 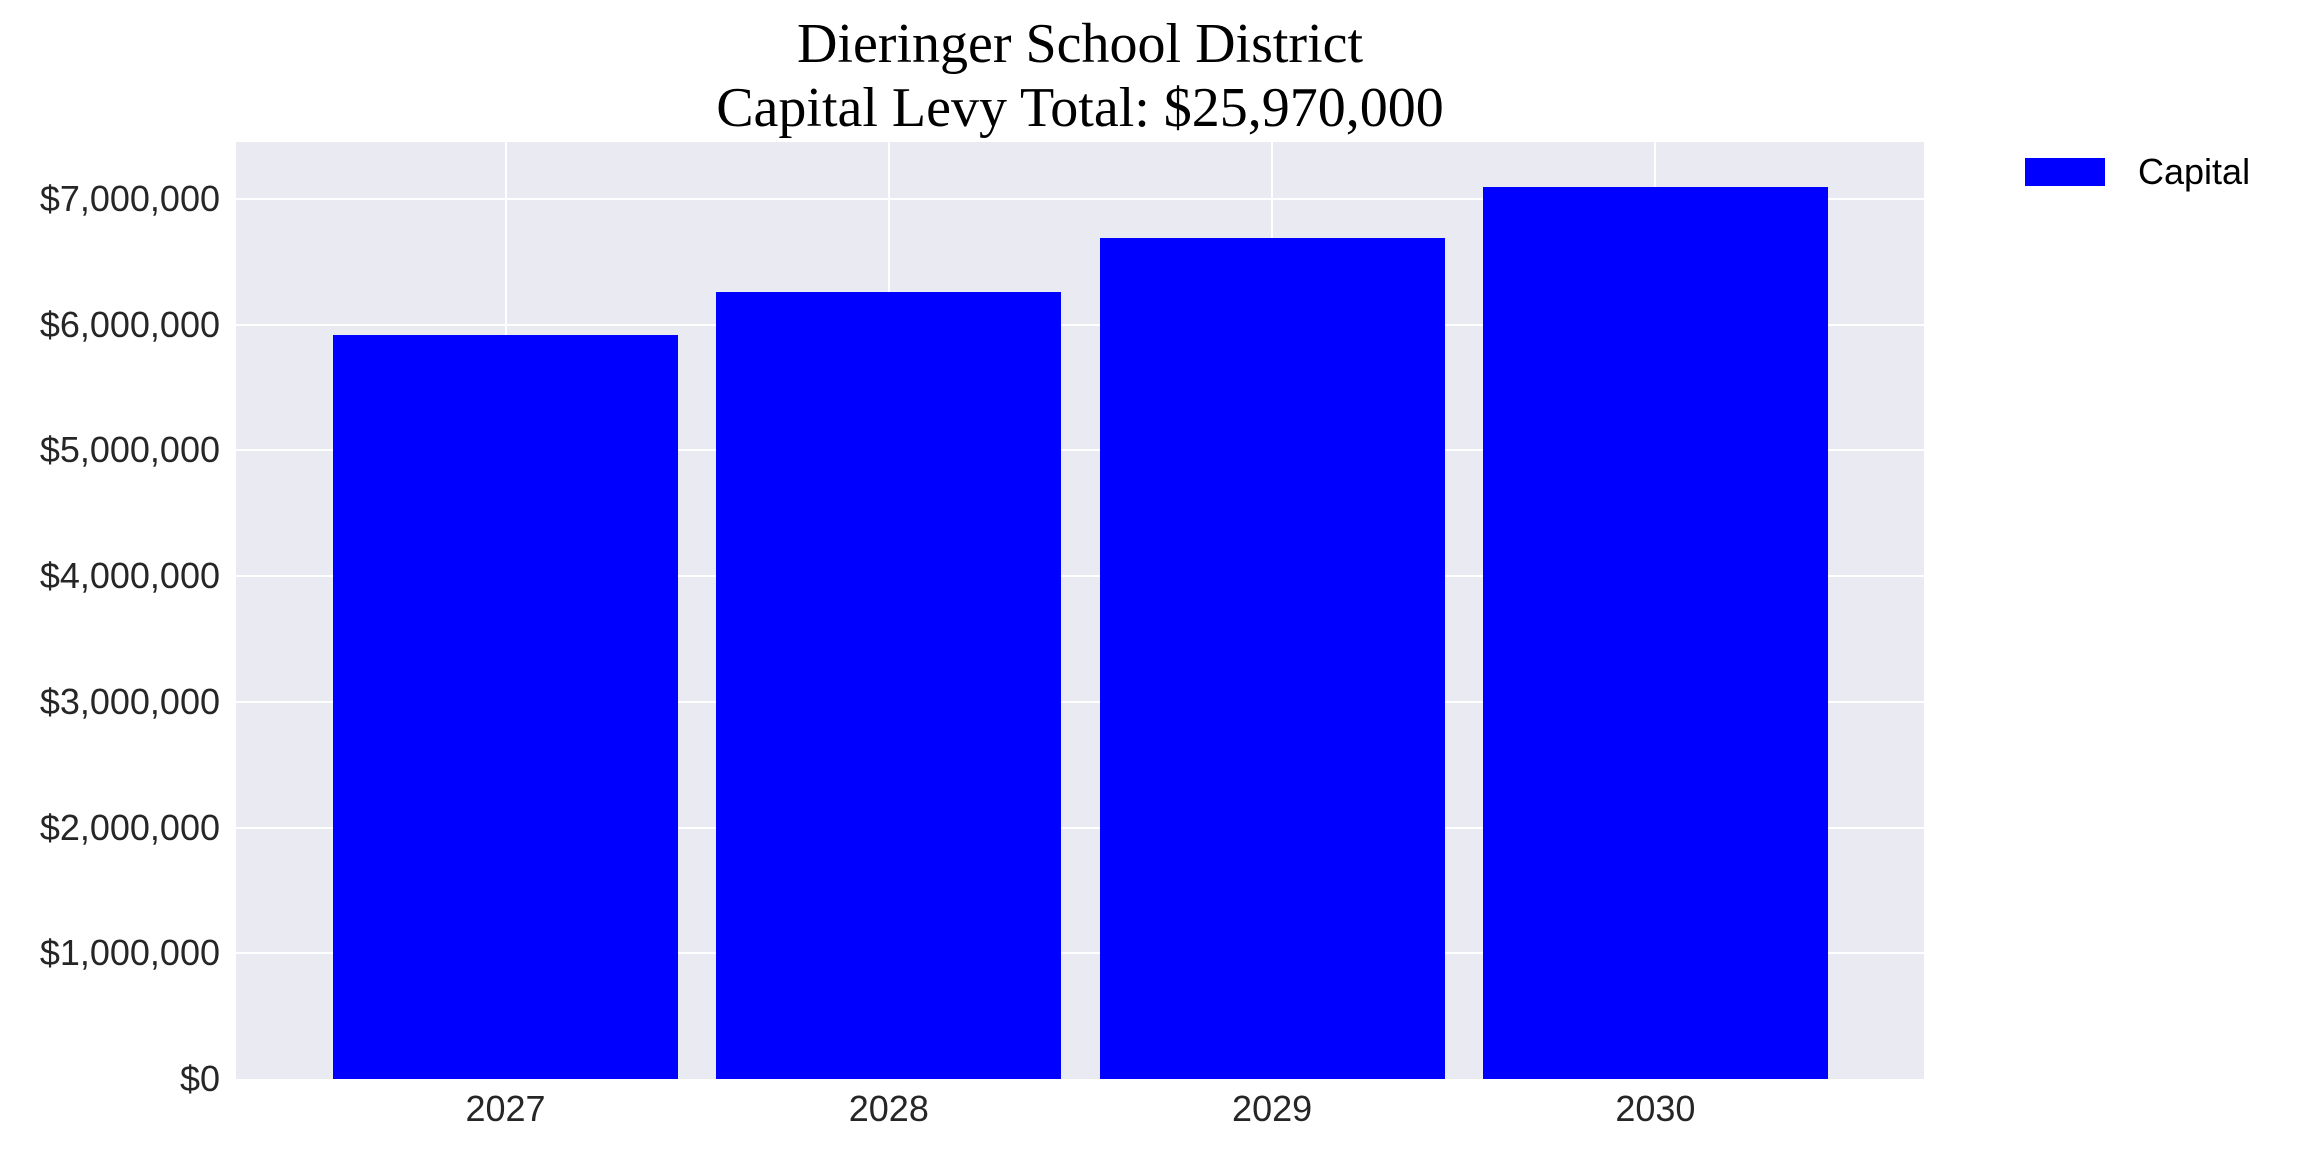 What do you see at coordinates (888, 1108) in the screenshot?
I see `x-tick-label: 2028` at bounding box center [888, 1108].